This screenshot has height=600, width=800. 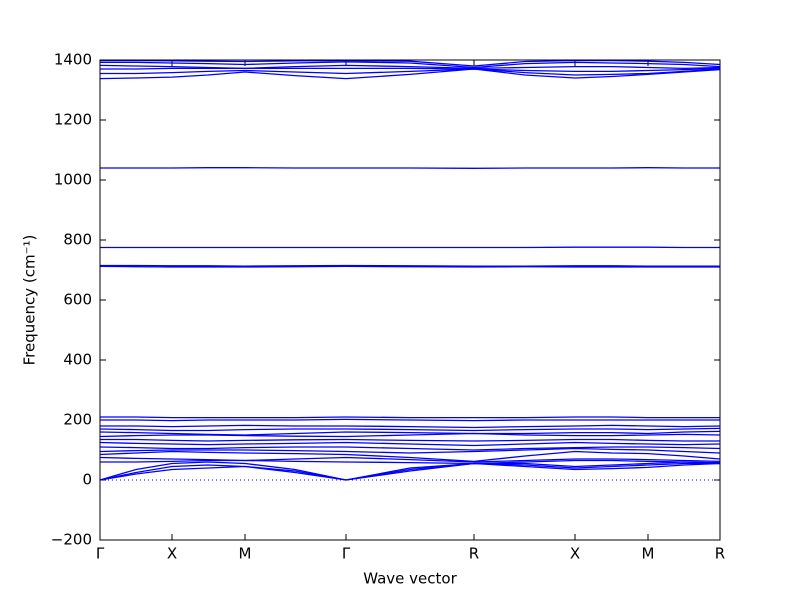 What do you see at coordinates (77, 300) in the screenshot?
I see `y-tick-label: 600` at bounding box center [77, 300].